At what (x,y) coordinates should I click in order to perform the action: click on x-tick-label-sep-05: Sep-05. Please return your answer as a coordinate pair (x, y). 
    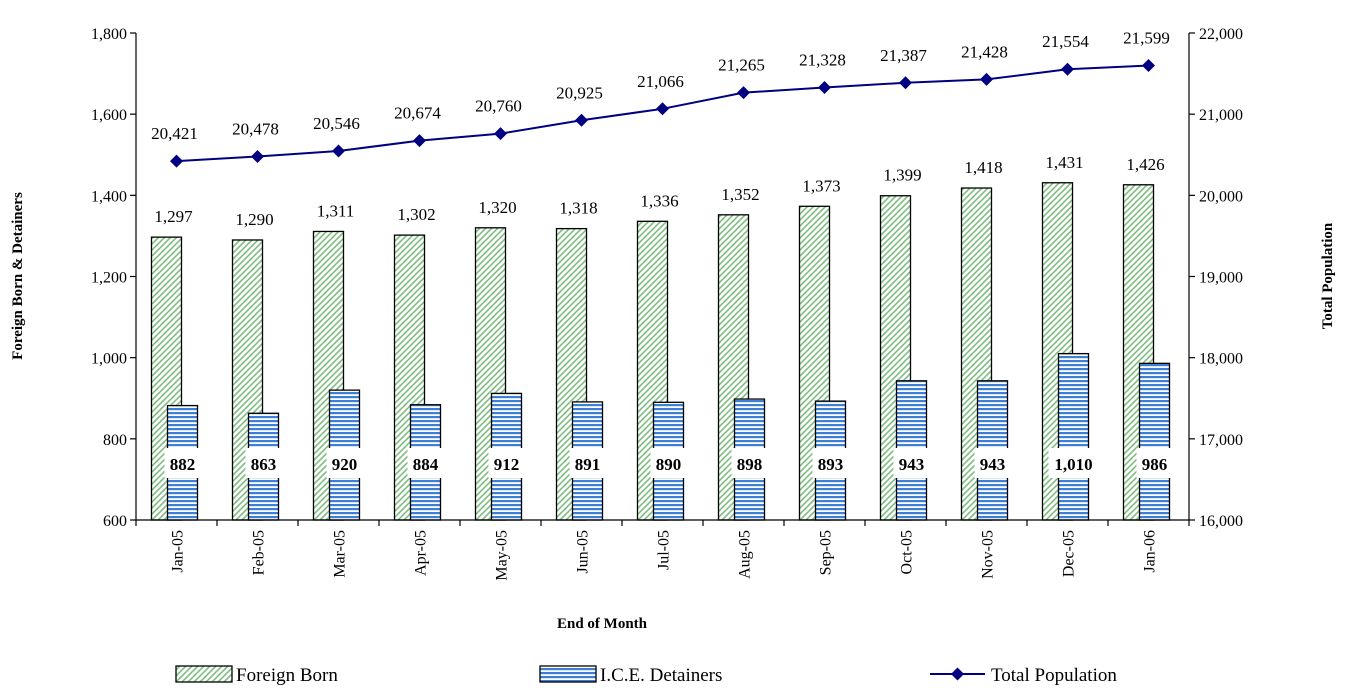
    Looking at the image, I should click on (826, 552).